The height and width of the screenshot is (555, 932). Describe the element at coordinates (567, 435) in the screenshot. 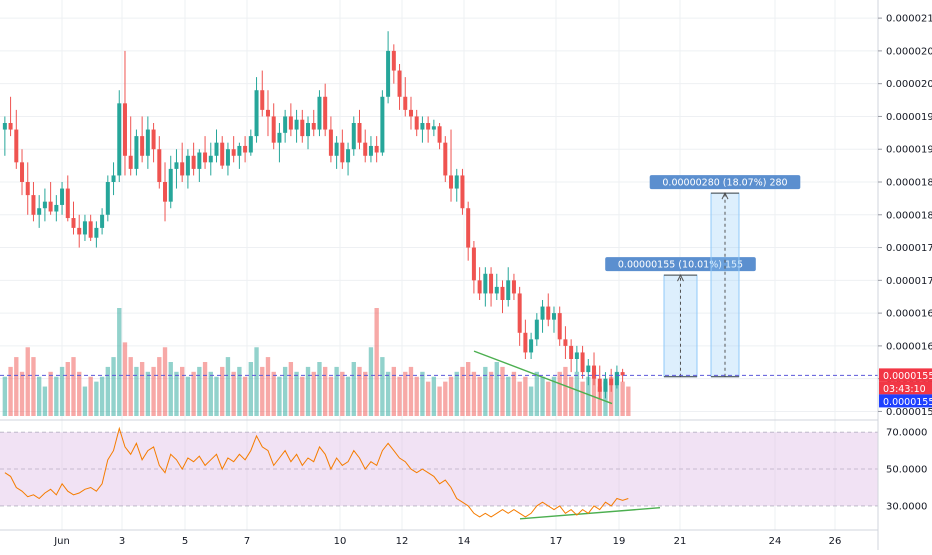

I see `trendlines` at that location.